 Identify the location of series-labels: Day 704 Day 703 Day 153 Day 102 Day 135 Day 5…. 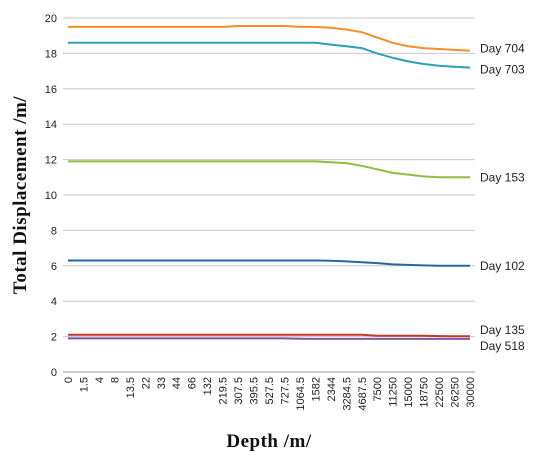
(502, 197).